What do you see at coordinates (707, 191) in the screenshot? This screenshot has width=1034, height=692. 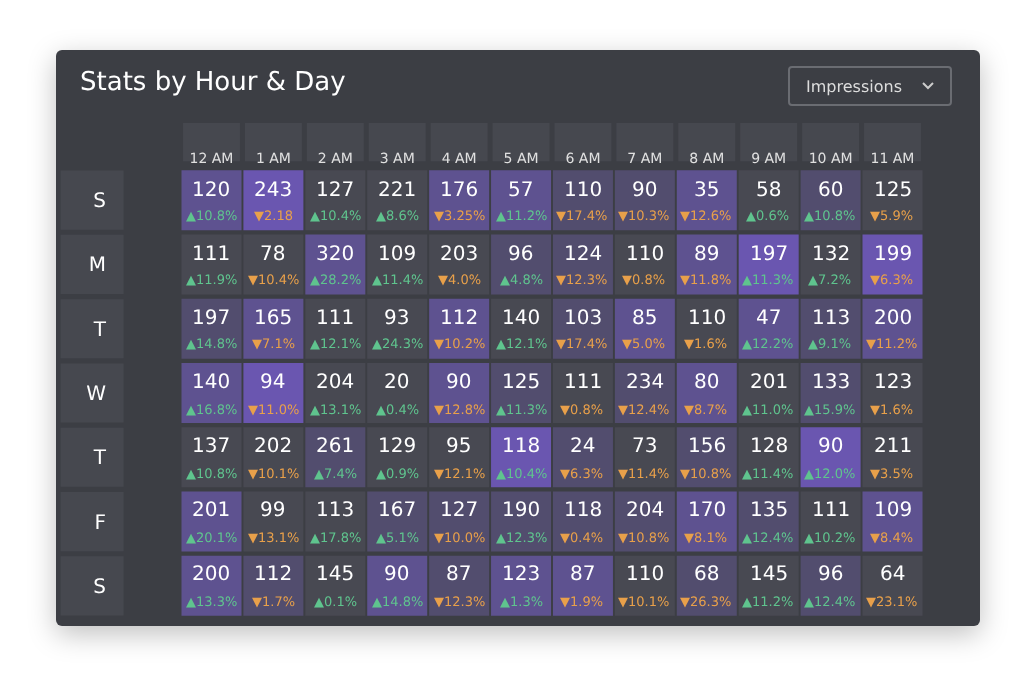 I see `data-label: 35` at bounding box center [707, 191].